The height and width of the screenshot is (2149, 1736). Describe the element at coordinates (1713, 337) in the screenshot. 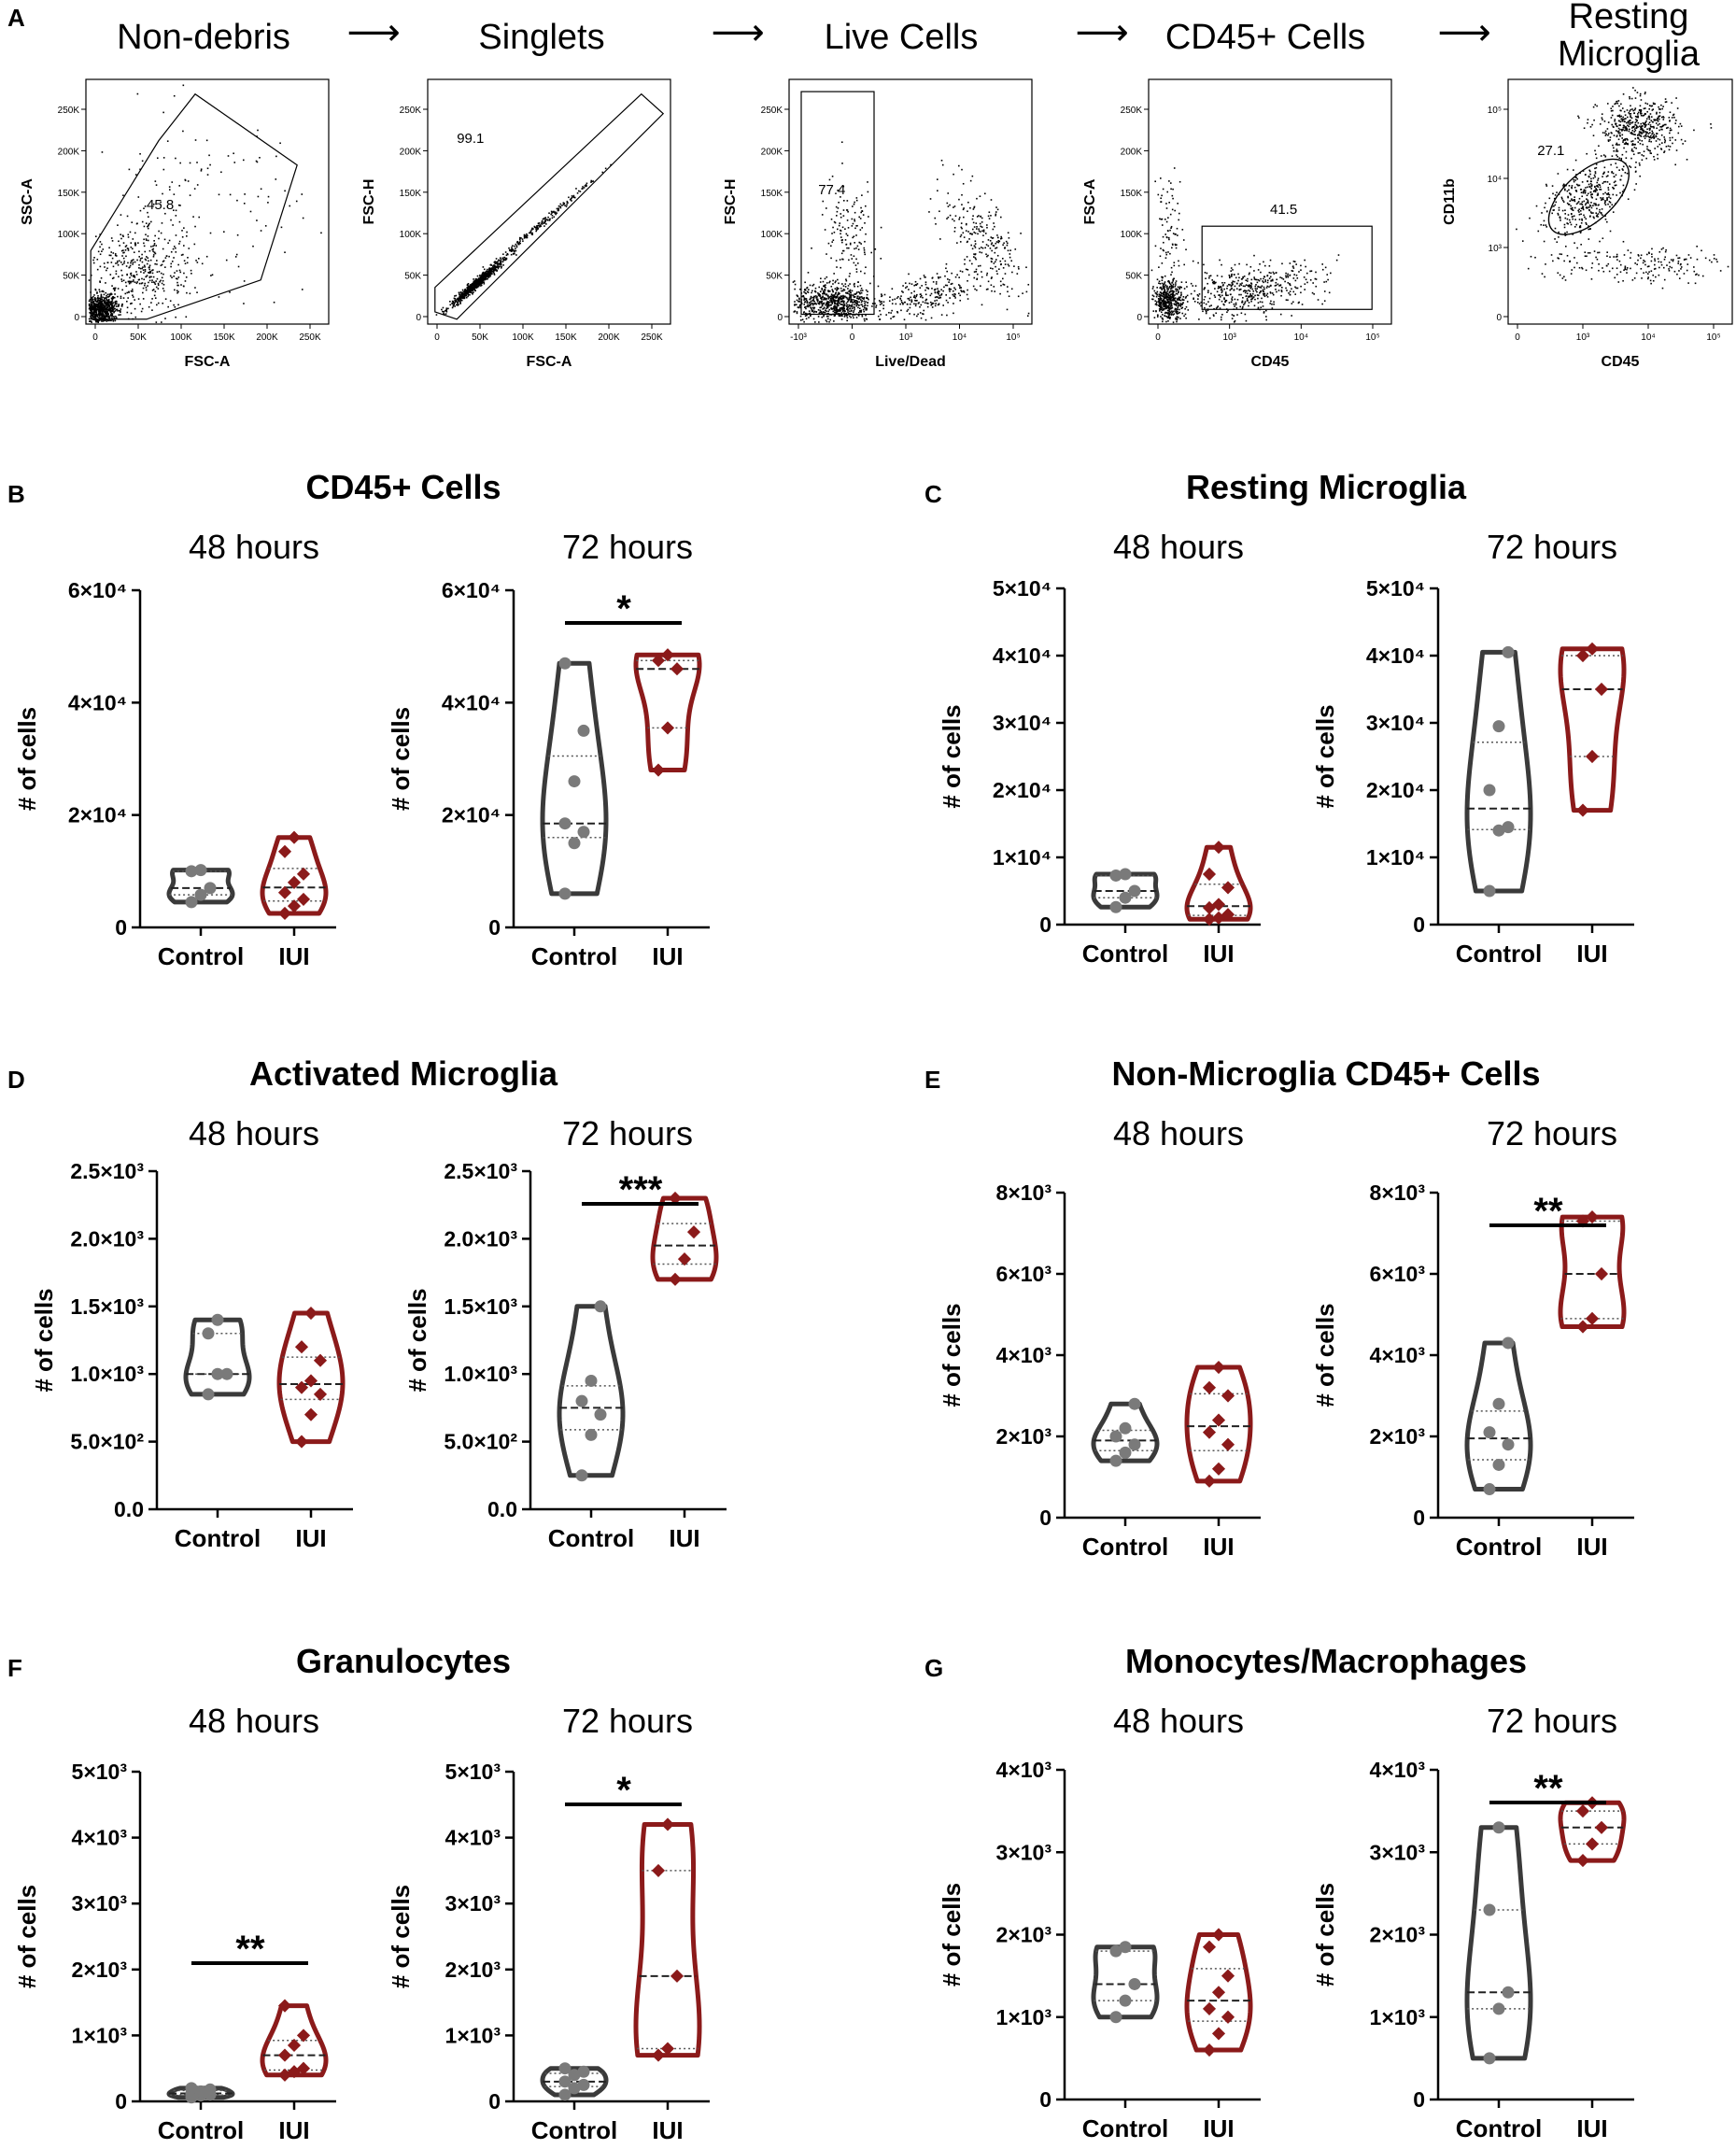

I see `gating-x-tick-label: 10⁵` at that location.